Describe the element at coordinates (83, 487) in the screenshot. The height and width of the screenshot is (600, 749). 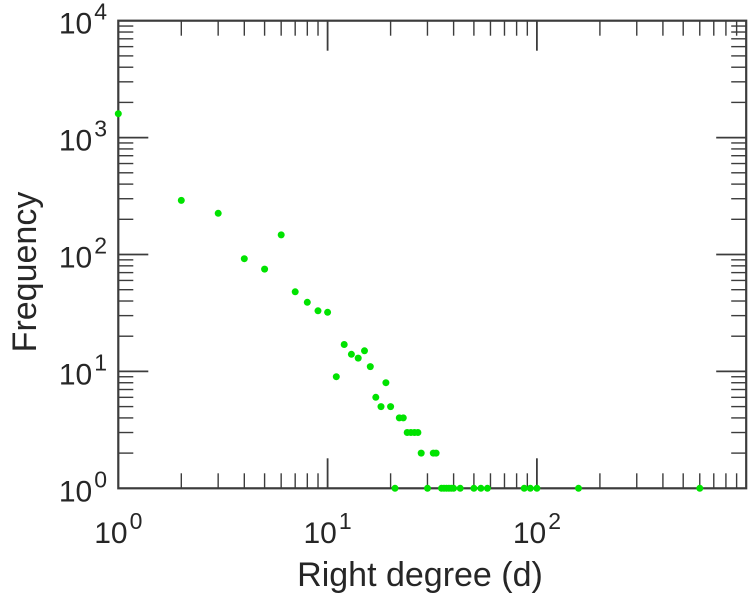
I see `y-tick-label: 10⁰` at that location.